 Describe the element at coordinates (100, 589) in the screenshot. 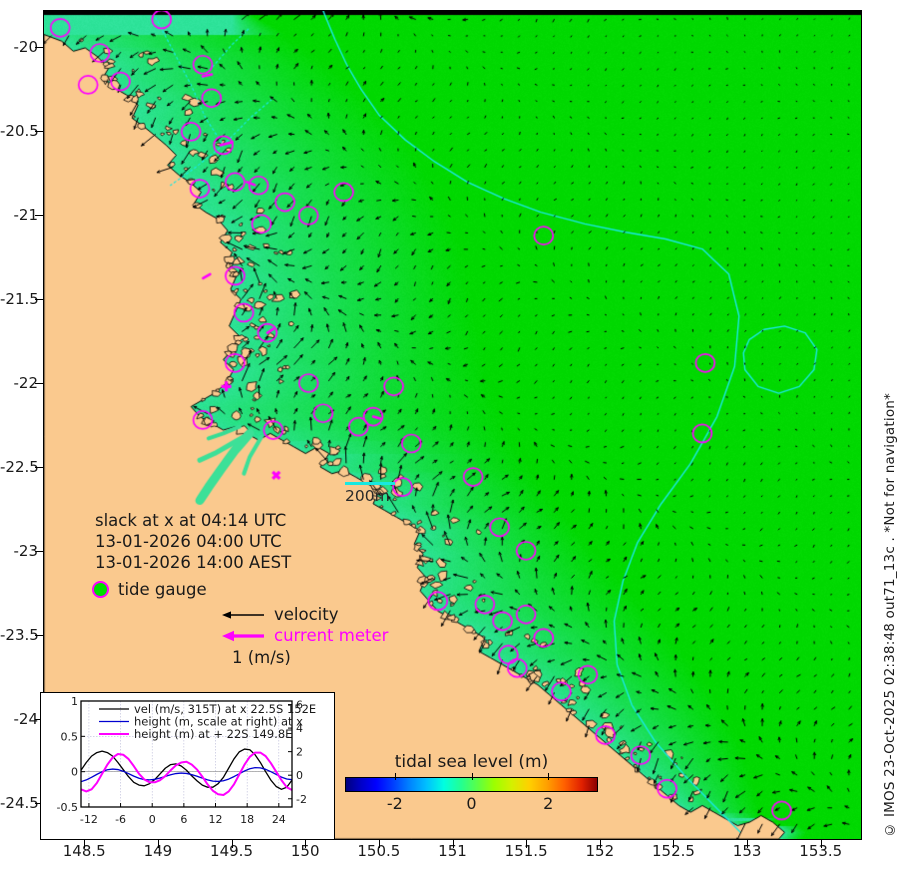

I see `tide-gauge-icon` at that location.